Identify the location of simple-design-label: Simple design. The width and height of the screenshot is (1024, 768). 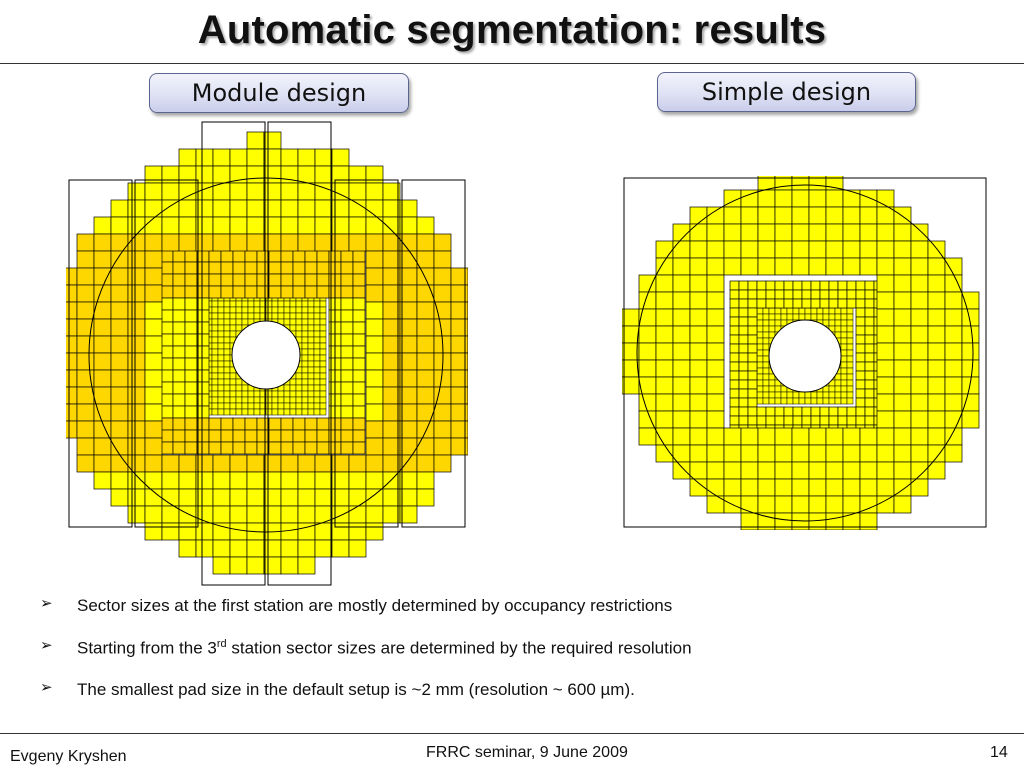
(786, 92).